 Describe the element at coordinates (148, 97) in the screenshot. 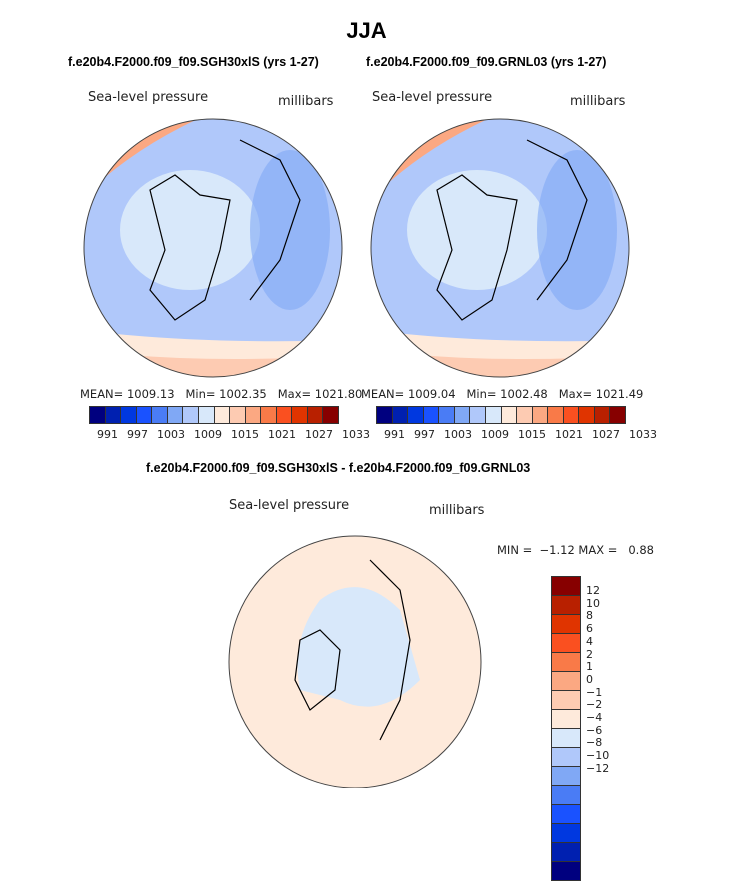

I see `panel-1-variable: Sea-level pressure` at that location.